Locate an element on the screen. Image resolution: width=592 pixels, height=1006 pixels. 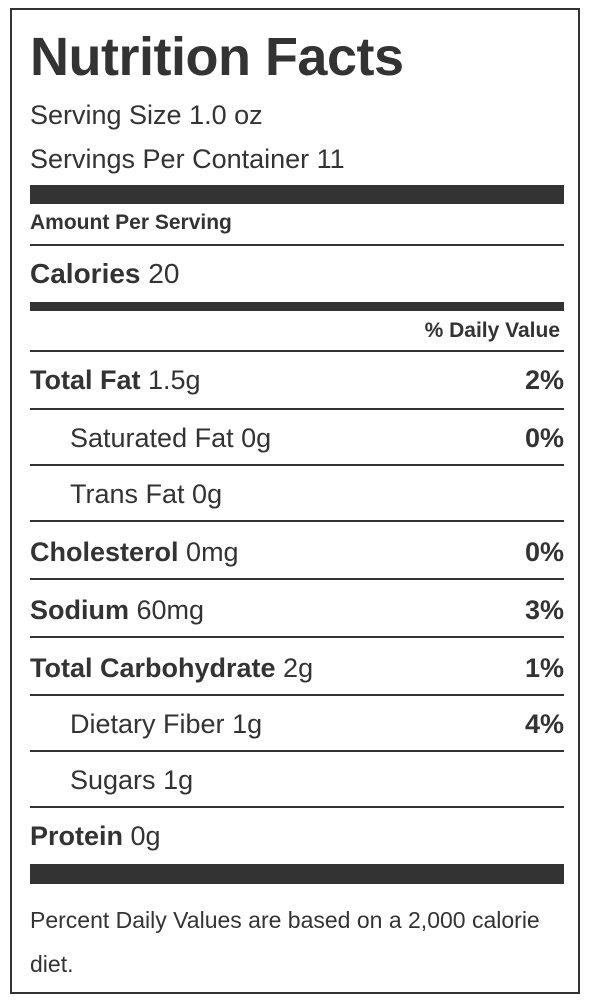
nutrient-row-sugars: Sugars 1g is located at coordinates (297, 780).